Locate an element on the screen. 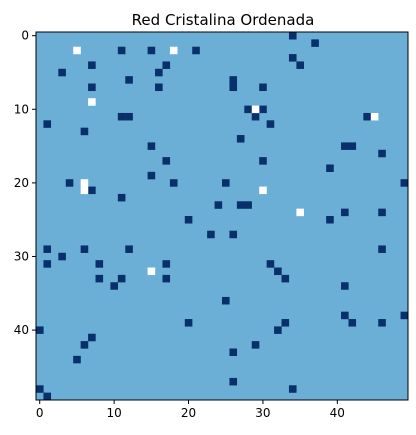 The height and width of the screenshot is (435, 416). x-axis: 0 10 20 30 40 is located at coordinates (190, 410).